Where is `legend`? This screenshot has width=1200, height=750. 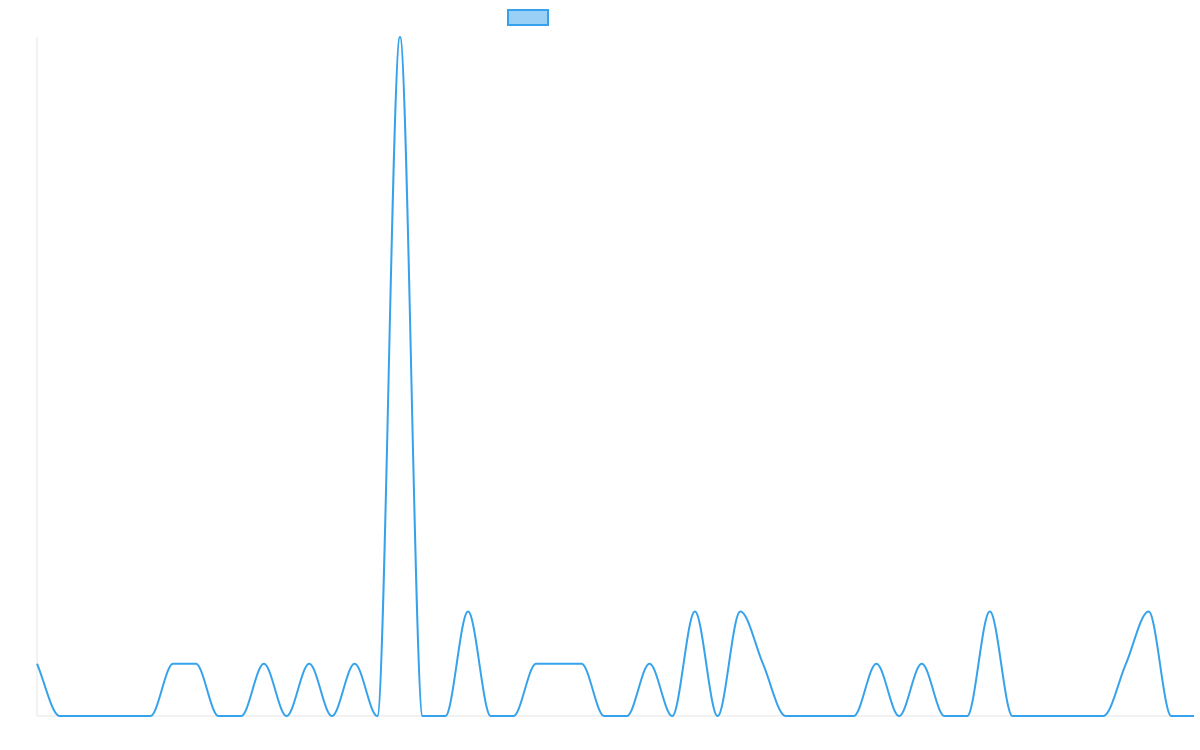
legend is located at coordinates (528, 17).